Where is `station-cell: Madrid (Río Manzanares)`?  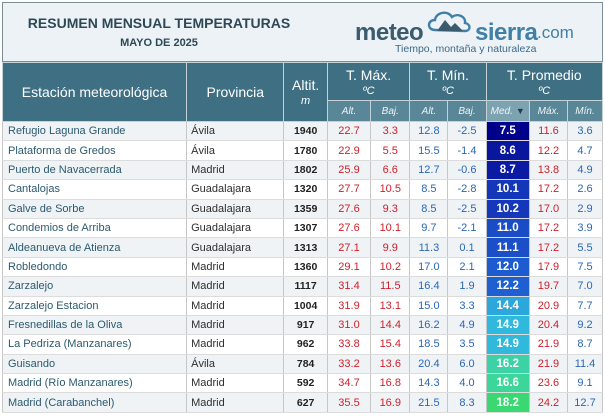 station-cell: Madrid (Río Manzanares) is located at coordinates (94, 383).